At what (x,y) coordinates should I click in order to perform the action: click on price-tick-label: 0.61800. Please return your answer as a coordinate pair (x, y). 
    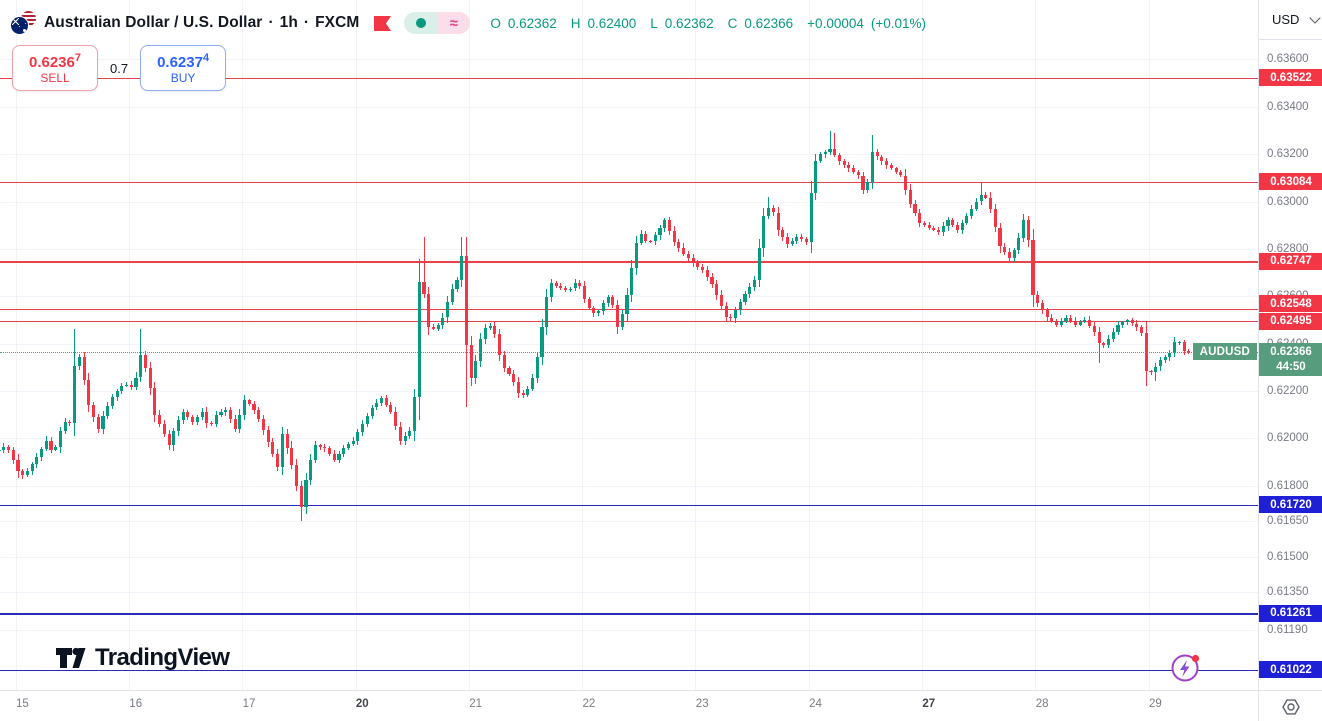
    Looking at the image, I should click on (1288, 485).